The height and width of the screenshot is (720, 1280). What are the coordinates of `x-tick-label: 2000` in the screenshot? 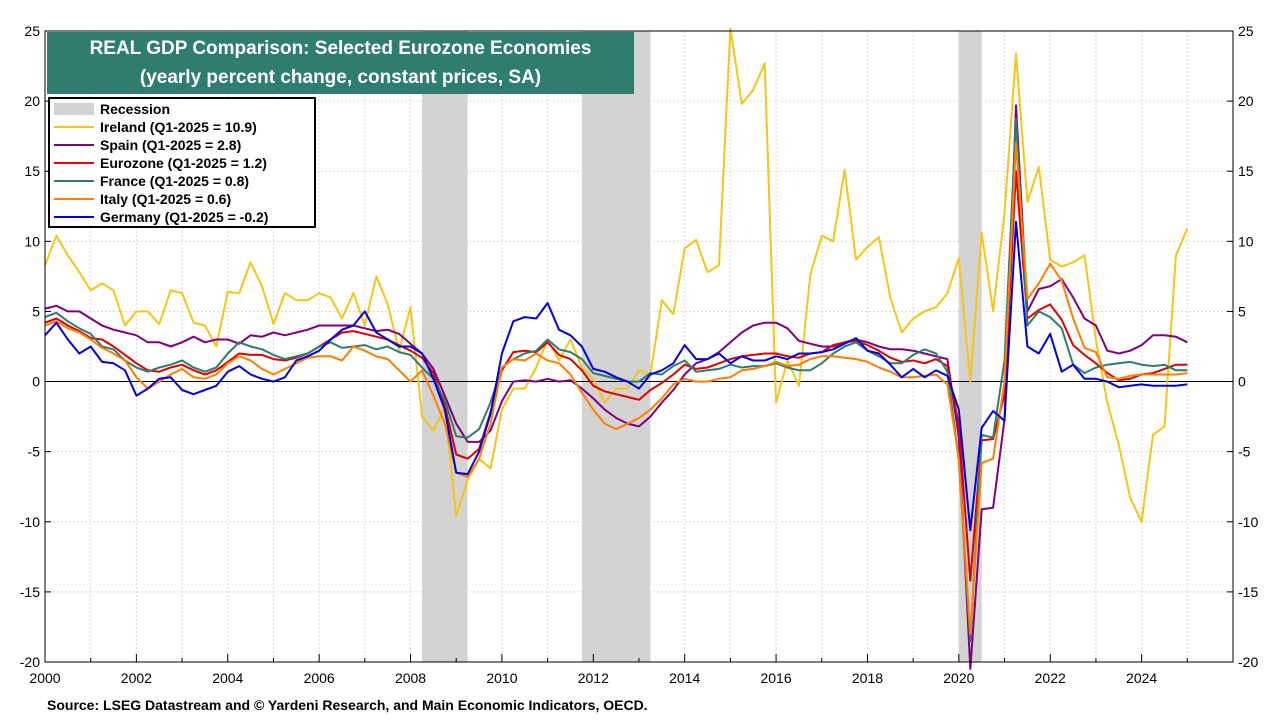 It's located at (44, 678).